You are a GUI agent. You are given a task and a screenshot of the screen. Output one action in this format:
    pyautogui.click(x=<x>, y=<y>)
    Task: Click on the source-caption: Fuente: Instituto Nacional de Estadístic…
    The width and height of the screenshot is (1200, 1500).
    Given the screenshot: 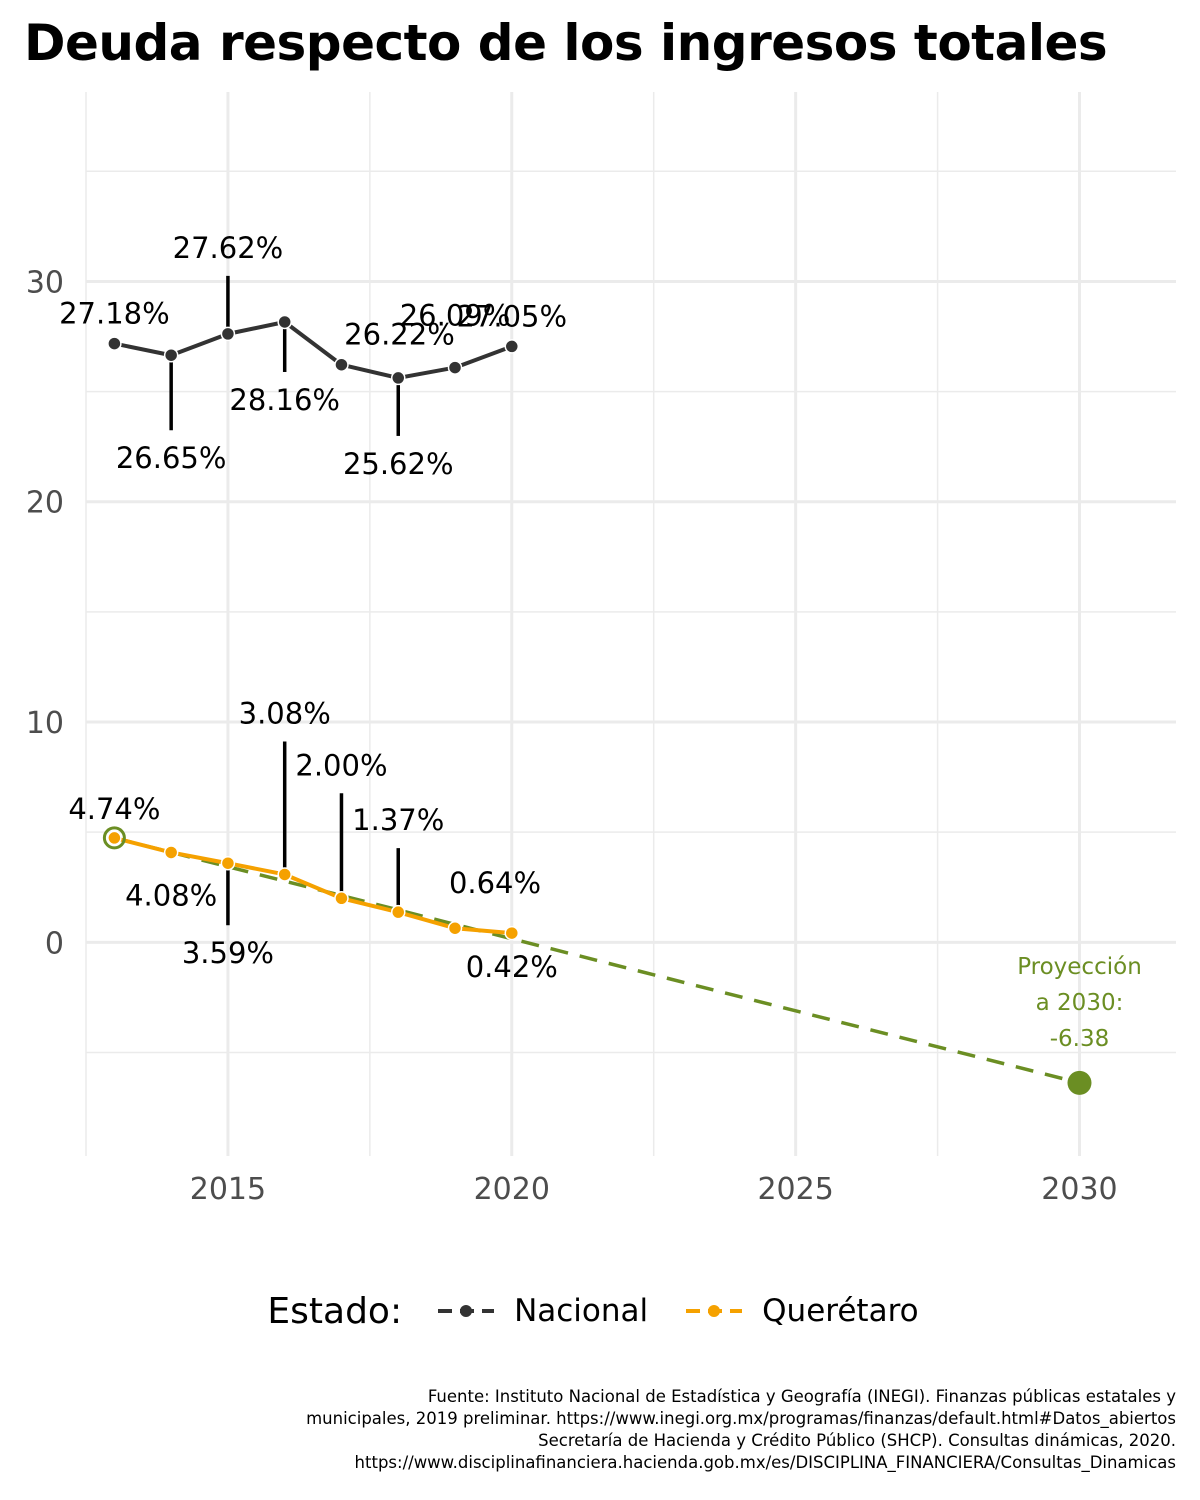 What is the action you would take?
    pyautogui.click(x=601, y=1430)
    